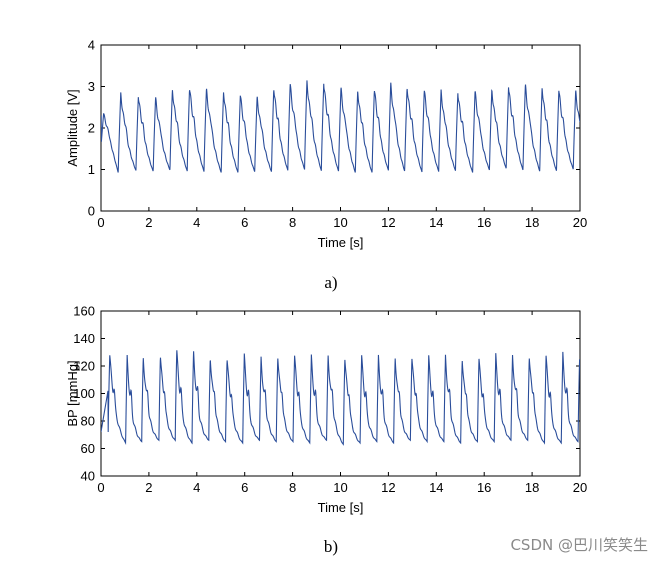 This screenshot has height=562, width=663. Describe the element at coordinates (340, 222) in the screenshot. I see `panel-a-x-tick-label: 10` at that location.